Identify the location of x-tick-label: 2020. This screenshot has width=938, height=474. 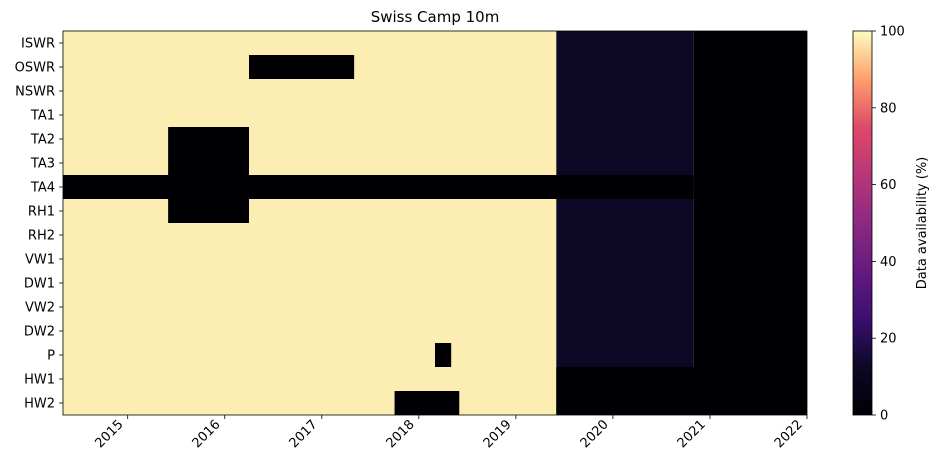
(595, 434).